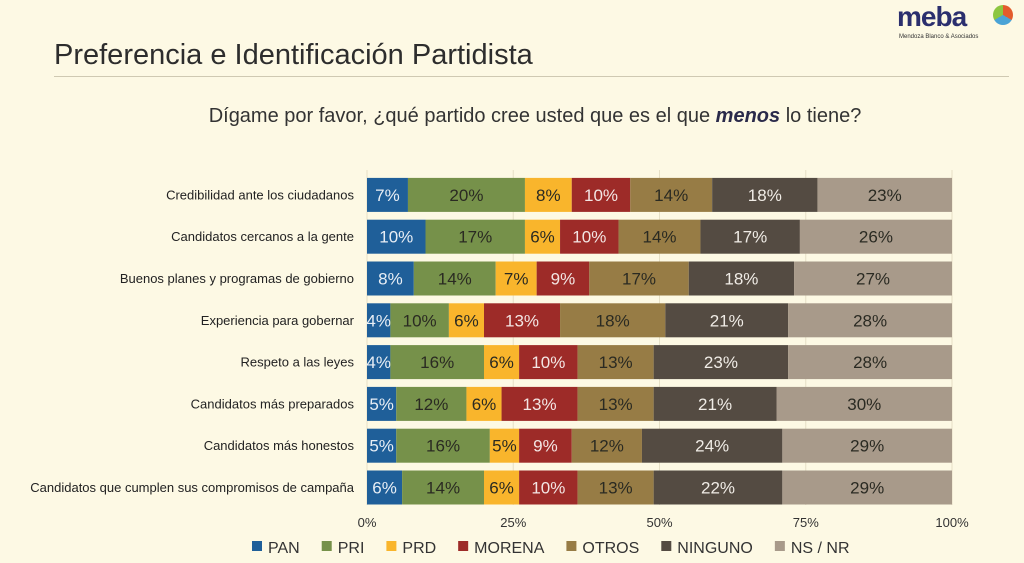  I want to click on x-tick-label: 75%, so click(806, 522).